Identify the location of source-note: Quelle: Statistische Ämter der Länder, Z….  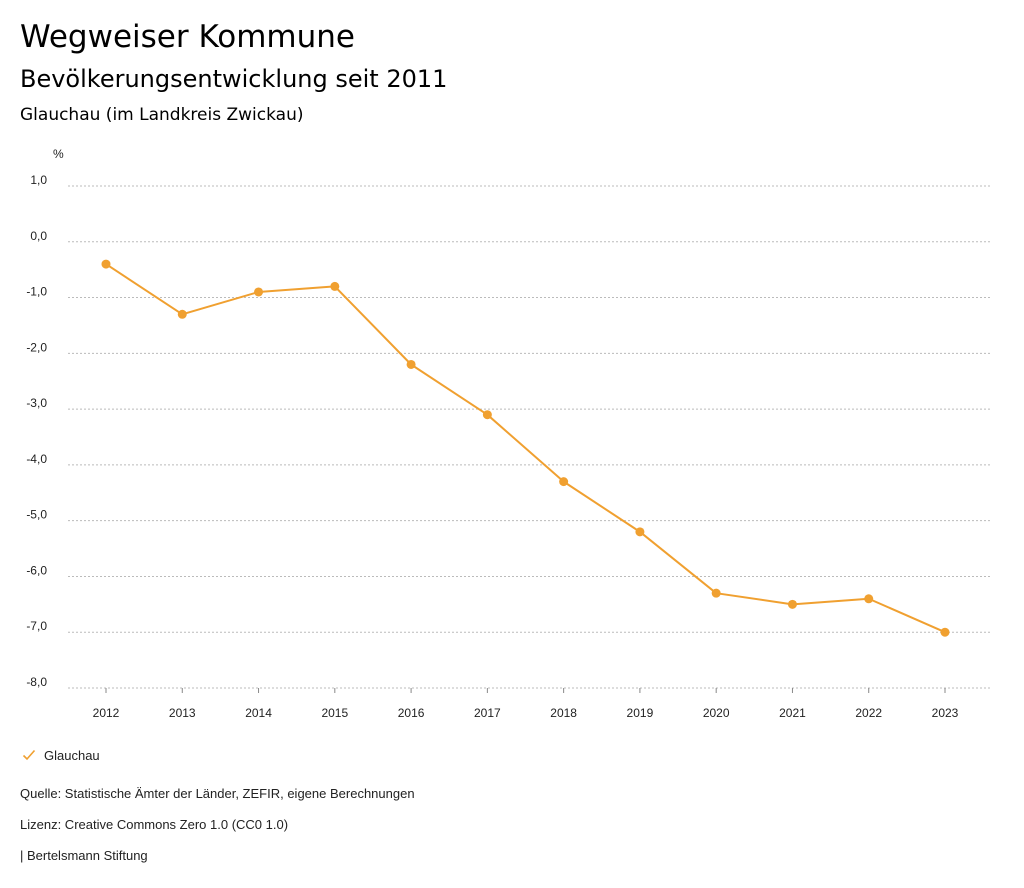
(217, 793).